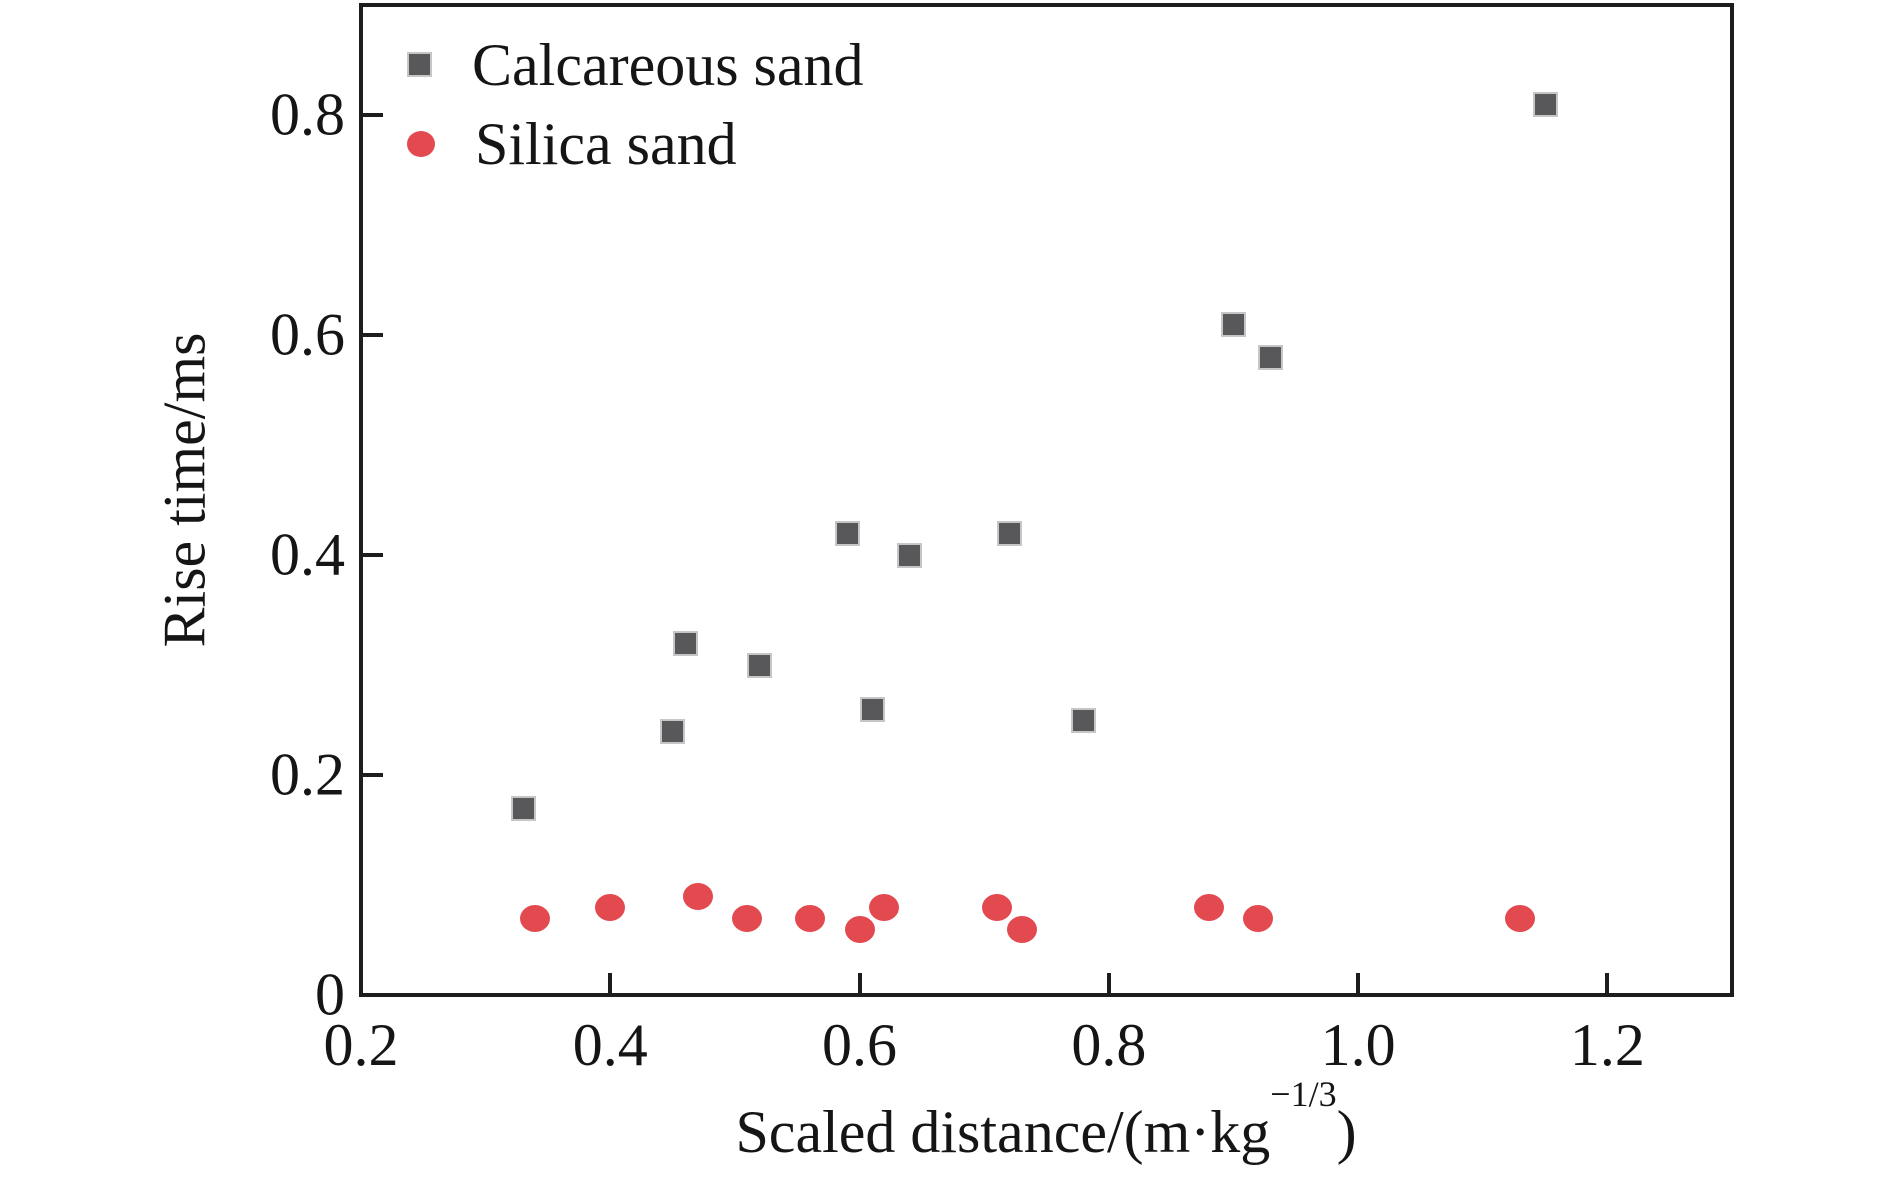  Describe the element at coordinates (307, 774) in the screenshot. I see `y-axis-tick-label: 0.2` at that location.